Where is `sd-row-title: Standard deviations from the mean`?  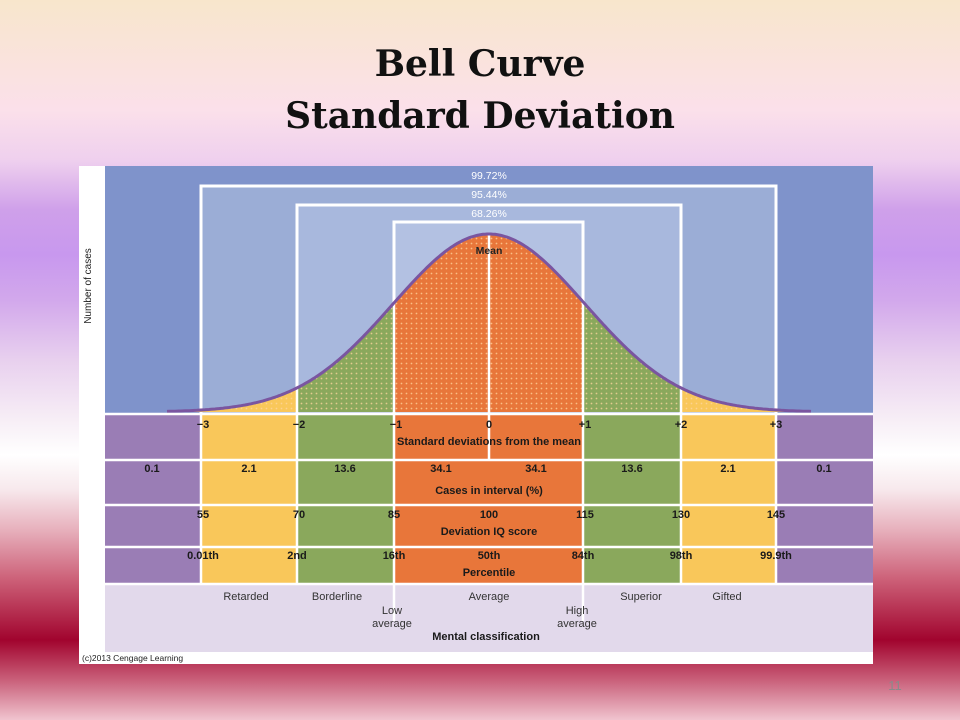
sd-row-title: Standard deviations from the mean is located at coordinates (489, 442).